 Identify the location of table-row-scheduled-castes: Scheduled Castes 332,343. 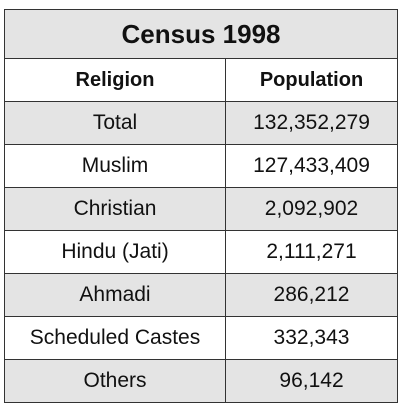
(201, 338).